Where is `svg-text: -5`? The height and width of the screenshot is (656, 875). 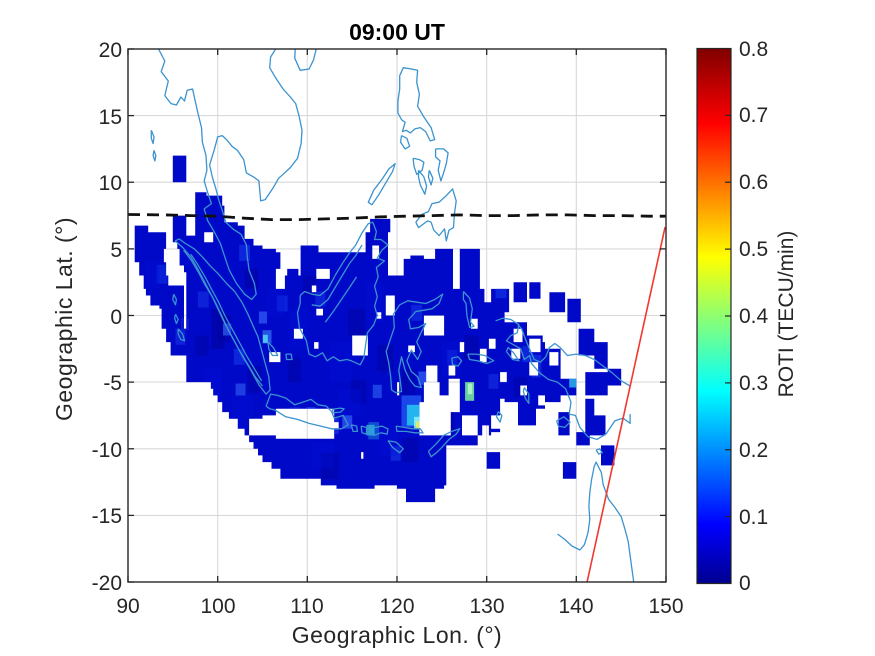 svg-text: -5 is located at coordinates (112, 383).